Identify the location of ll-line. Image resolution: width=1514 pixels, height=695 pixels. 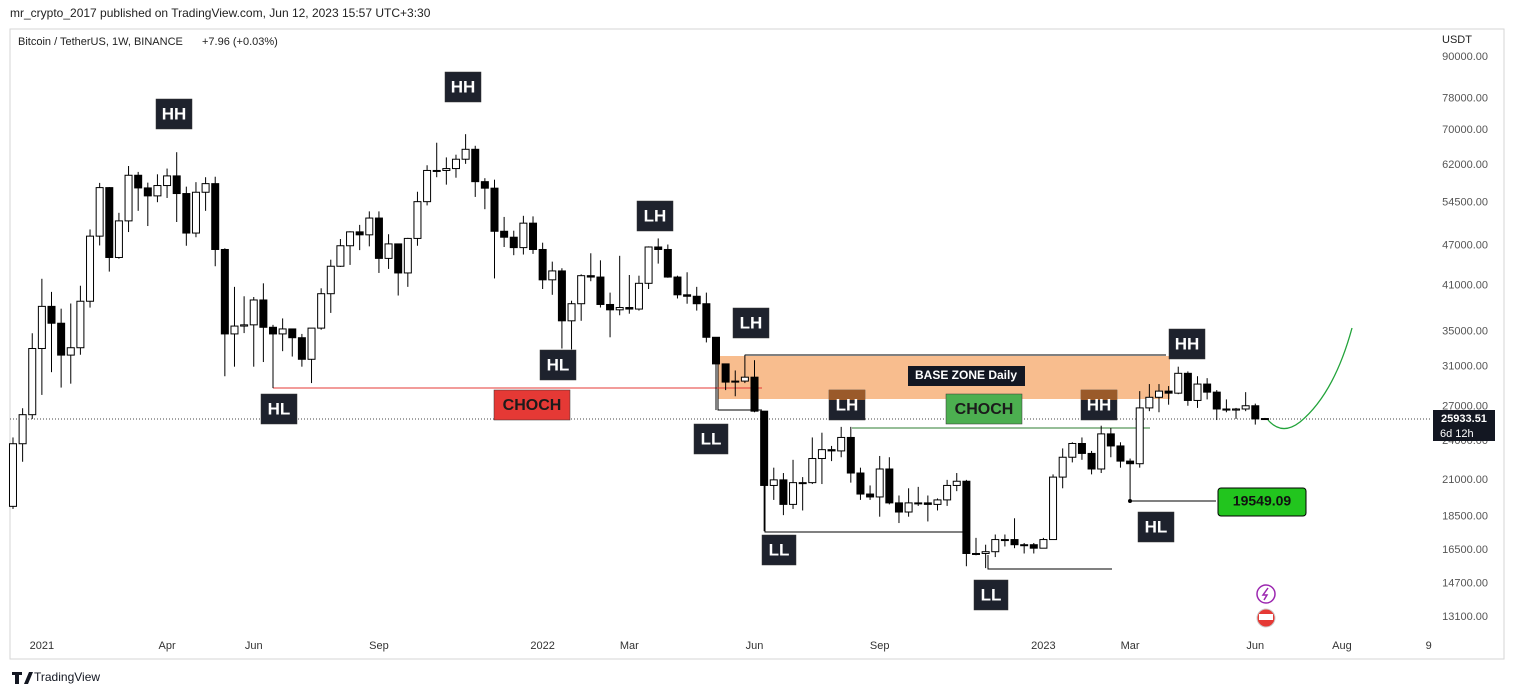
(1049, 562).